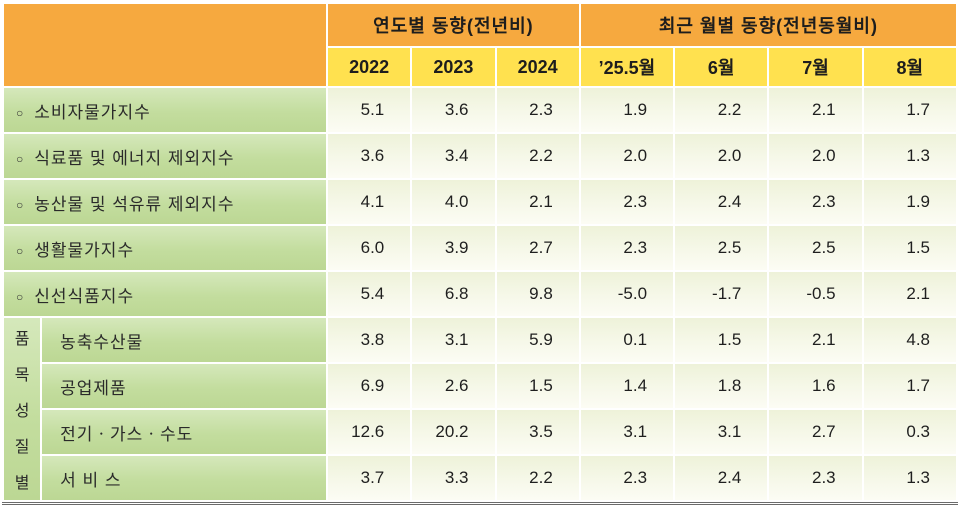  Describe the element at coordinates (721, 67) in the screenshot. I see `col-header-jun: 6월` at that location.